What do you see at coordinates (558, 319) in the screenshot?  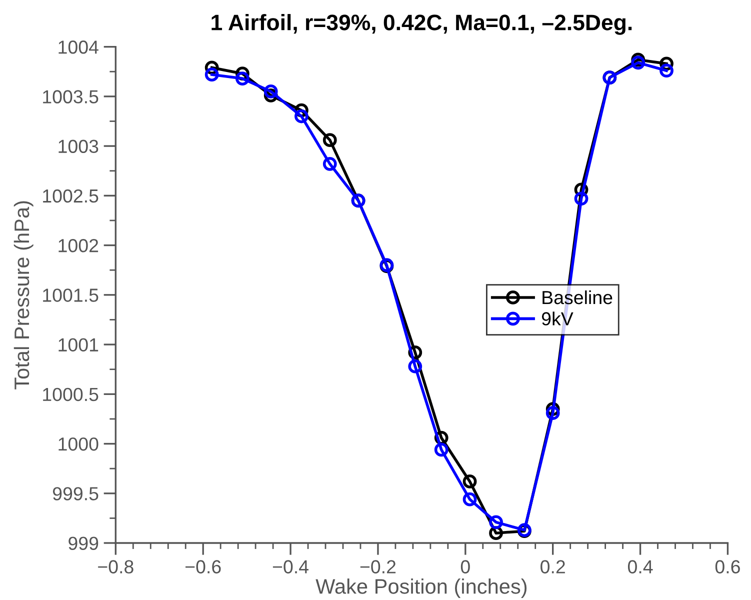 I see `legend-label: 9kV` at bounding box center [558, 319].